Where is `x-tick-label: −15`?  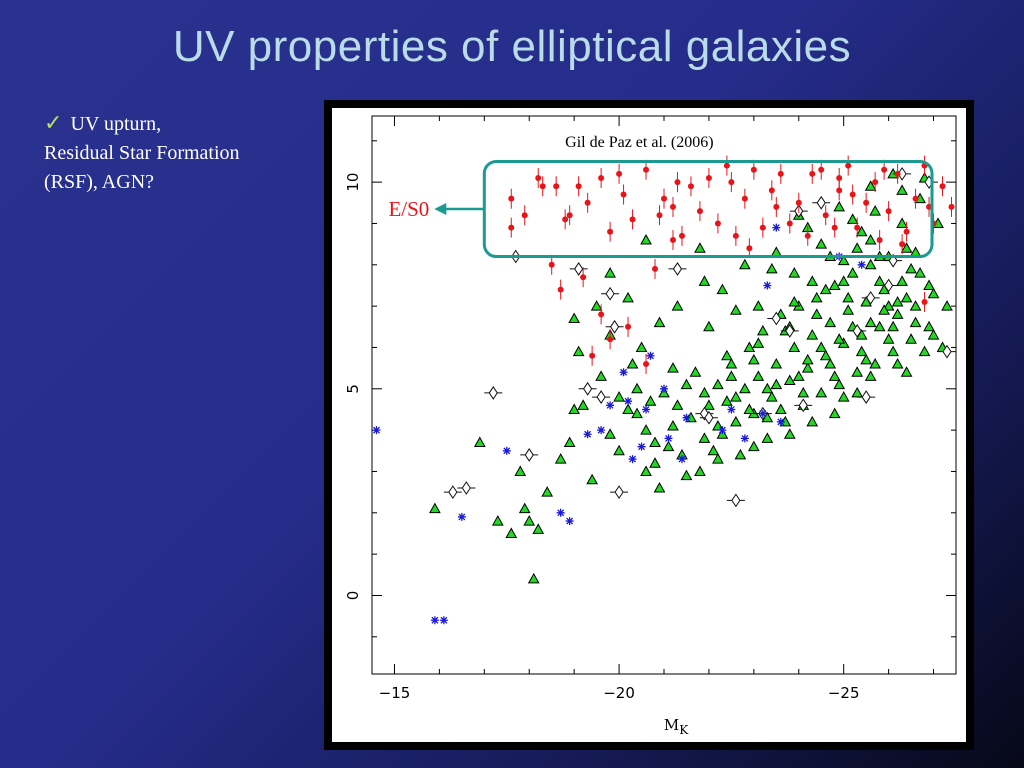 x-tick-label: −15 is located at coordinates (395, 693).